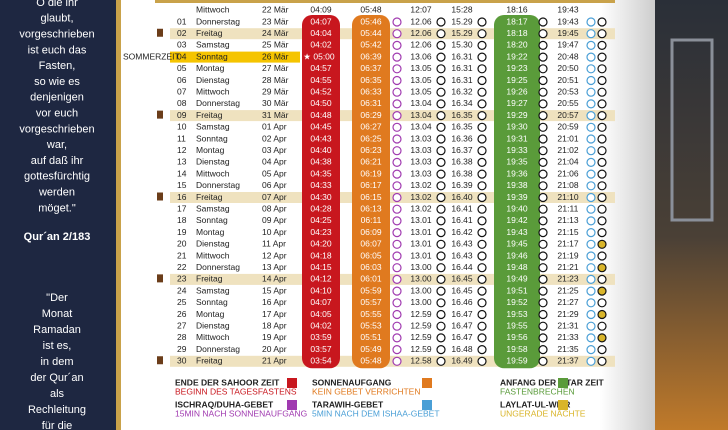 The height and width of the screenshot is (430, 728). Describe the element at coordinates (212, 56) in the screenshot. I see `day: Sonntag` at that location.